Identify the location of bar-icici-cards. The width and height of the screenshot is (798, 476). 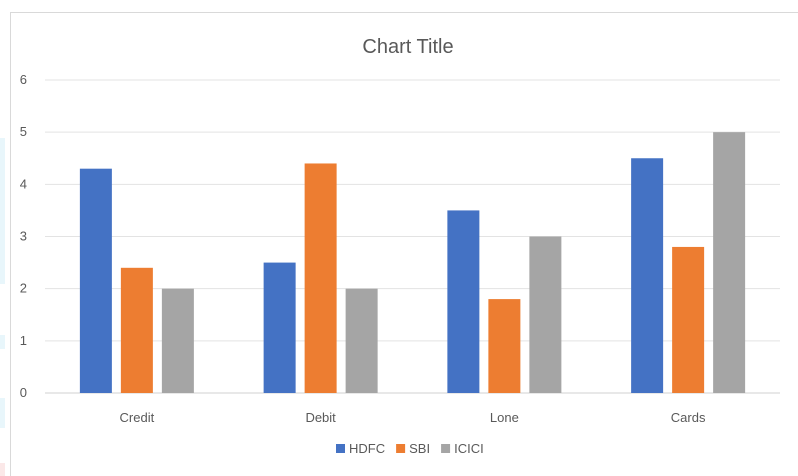
(729, 262).